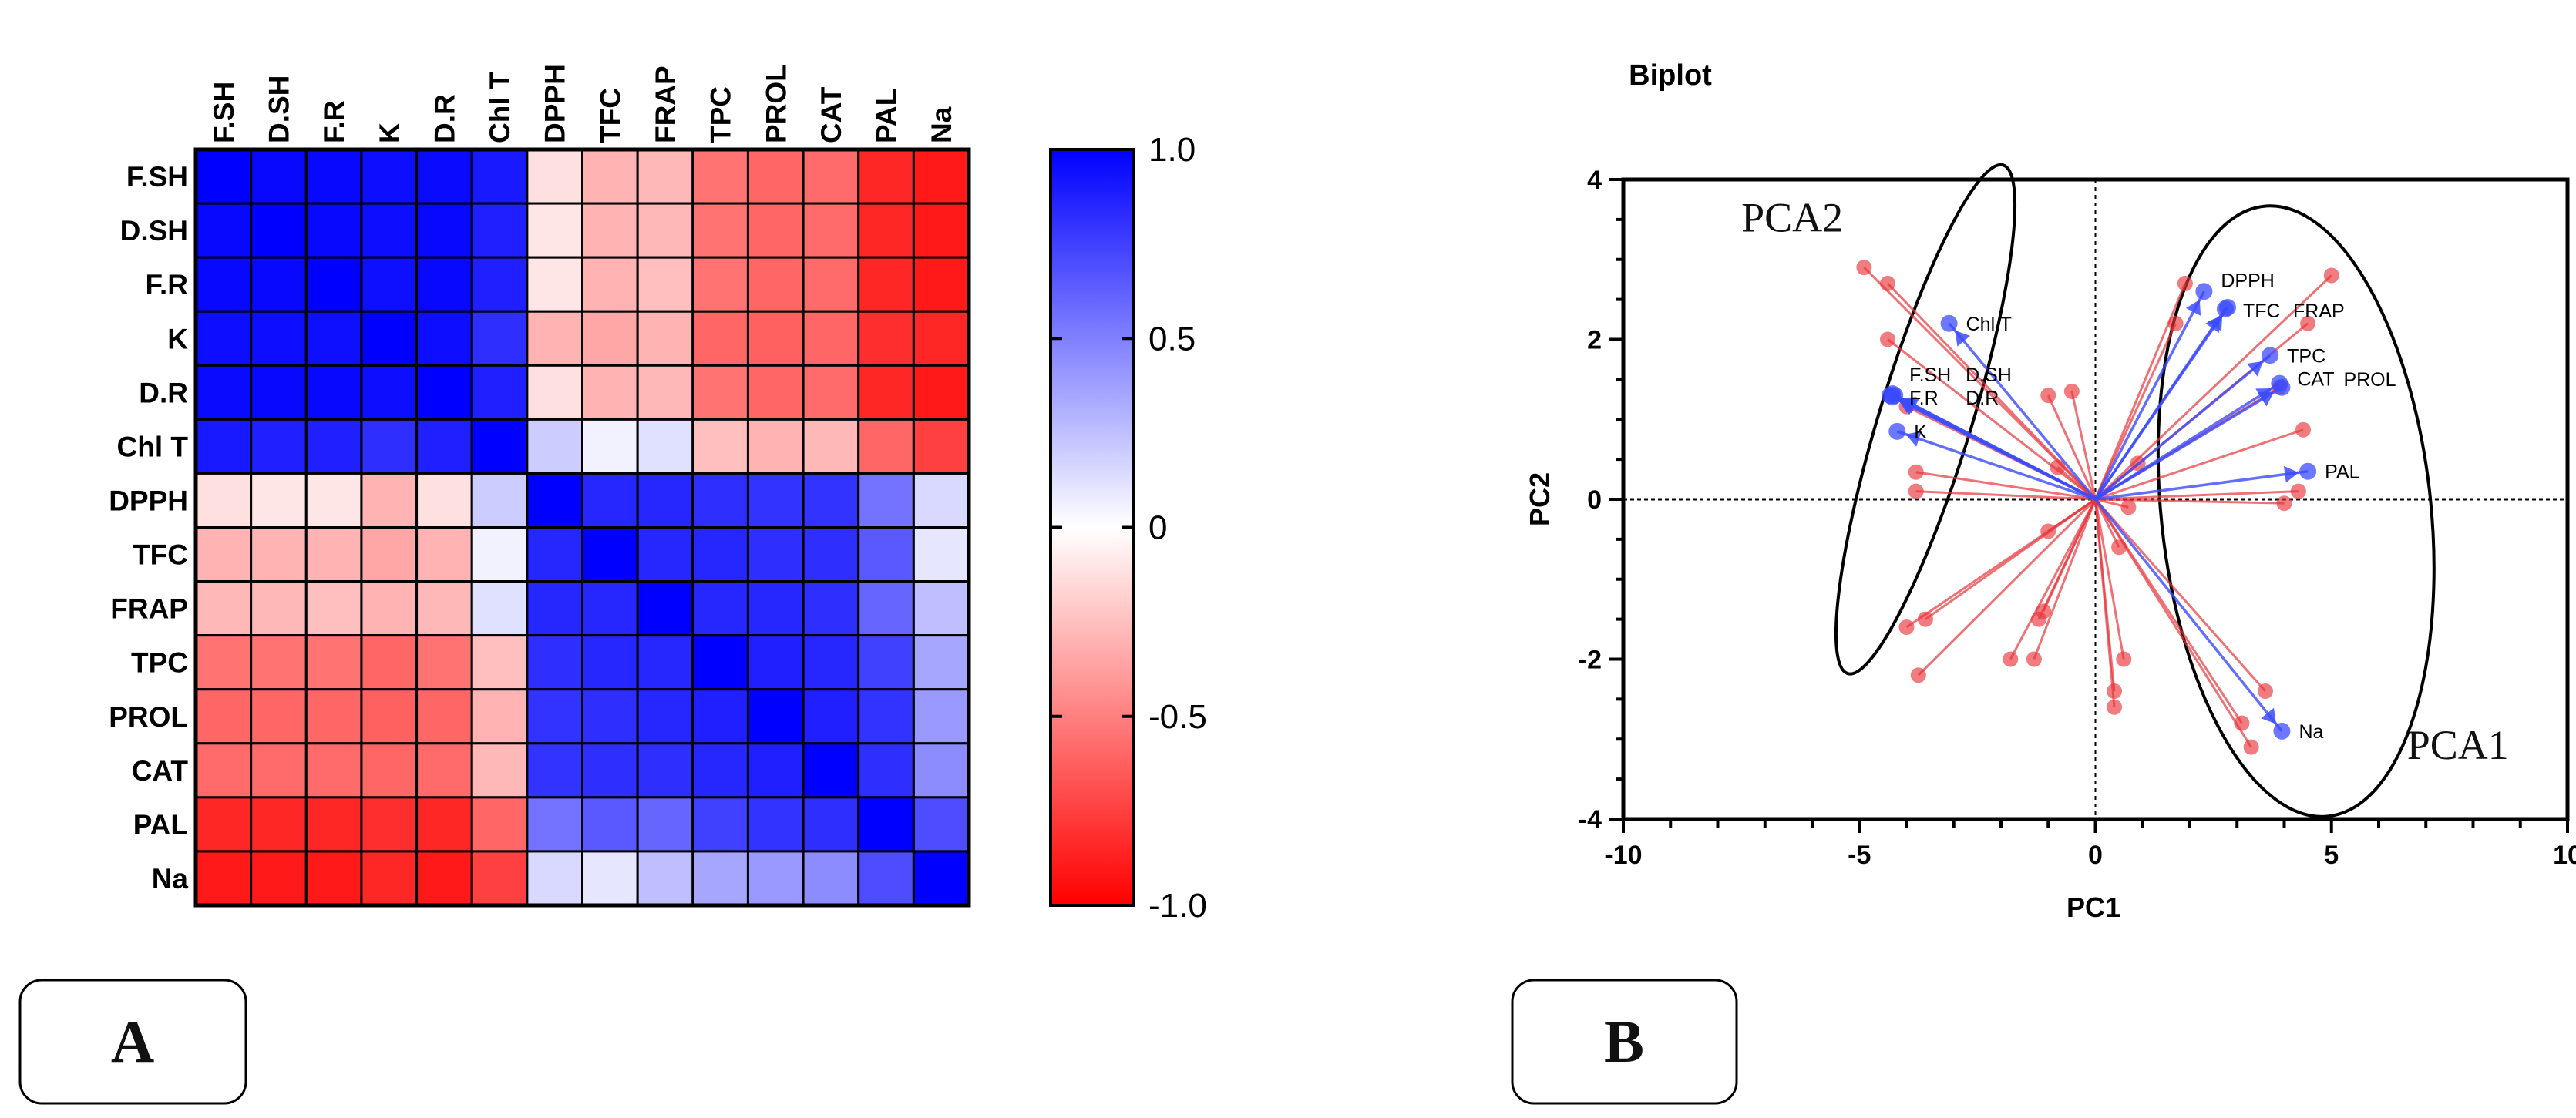  Describe the element at coordinates (610, 716) in the screenshot. I see `heatmap-cell-PROL-TFC` at that location.